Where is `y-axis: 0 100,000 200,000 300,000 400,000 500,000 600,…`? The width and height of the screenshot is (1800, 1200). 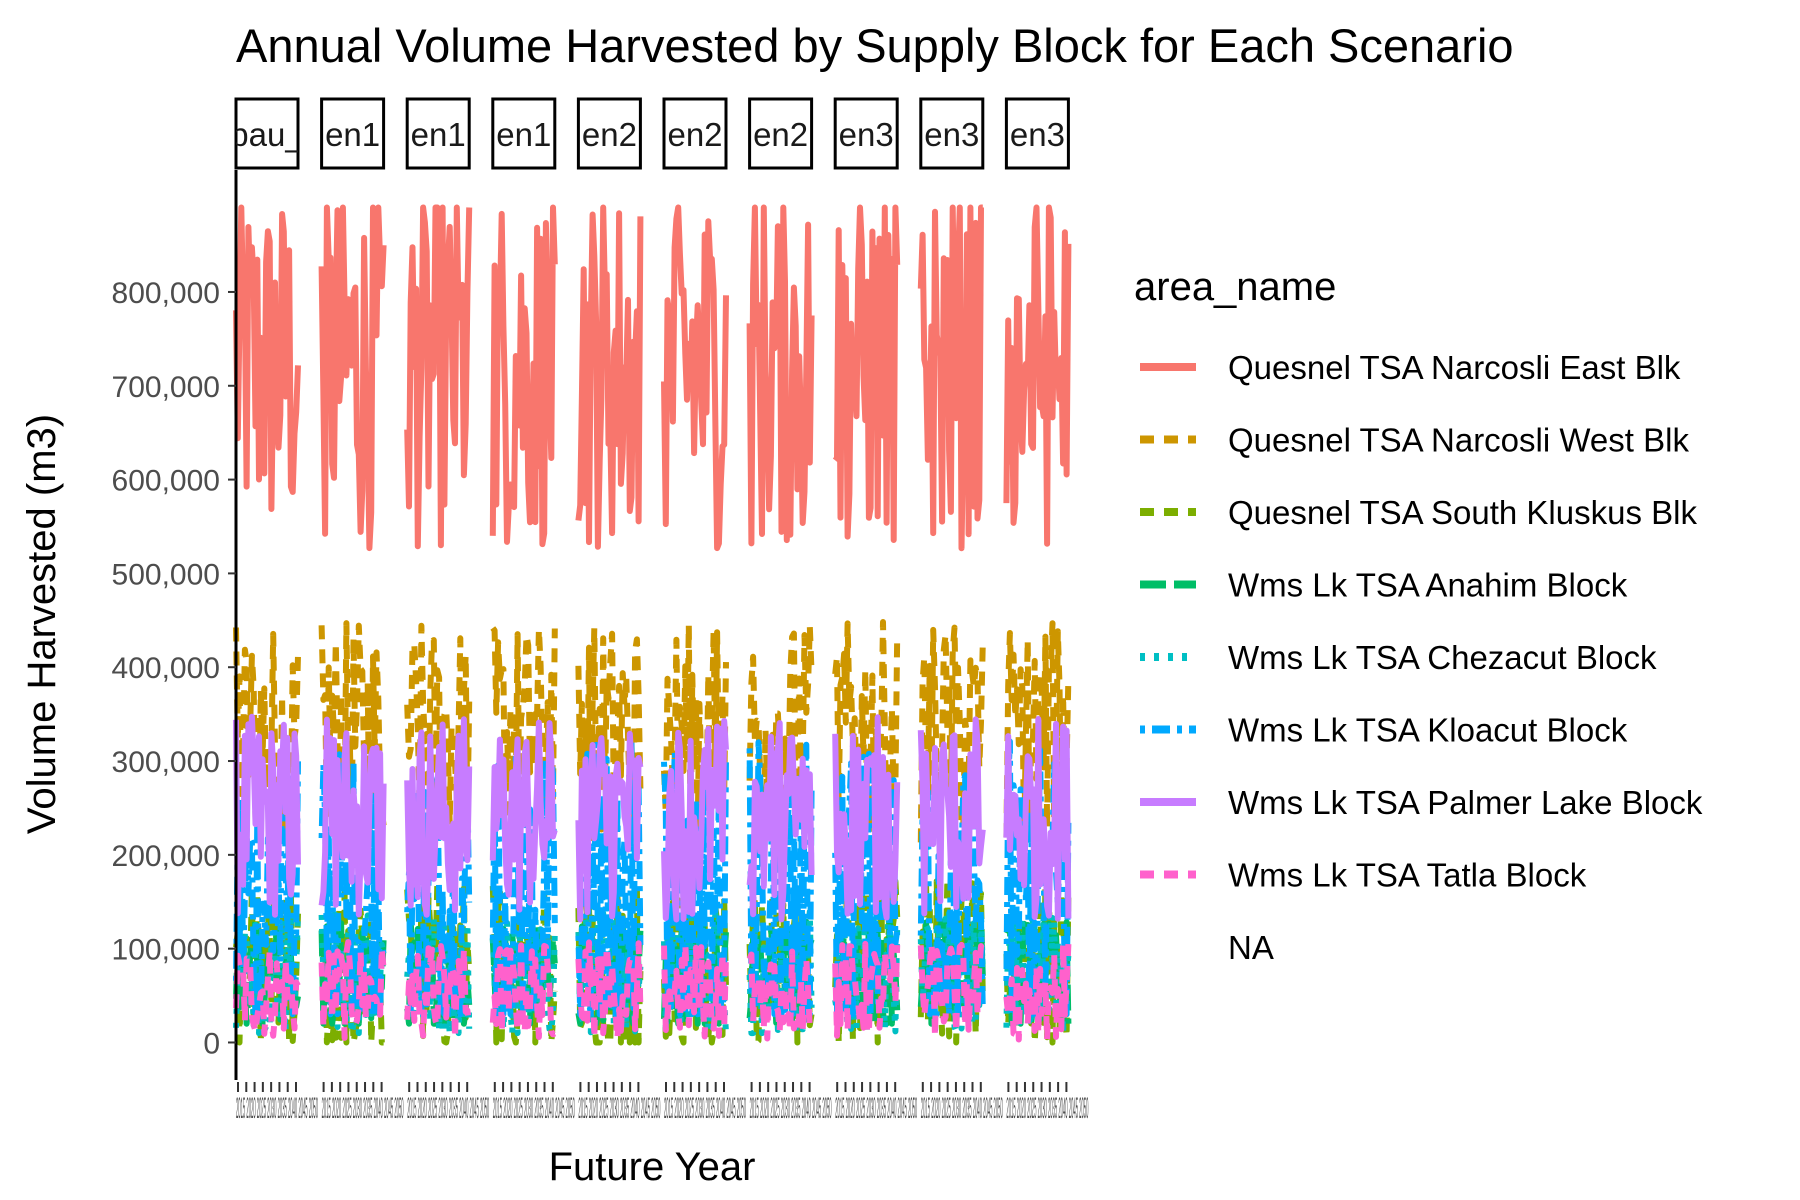 y-axis: 0 100,000 200,000 300,000 400,000 500,000 600,… is located at coordinates (175, 625).